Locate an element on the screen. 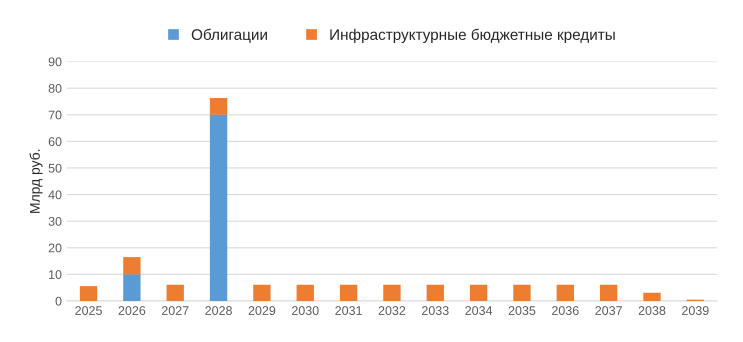 The width and height of the screenshot is (743, 342). x-tick-label: 2035 is located at coordinates (522, 311).